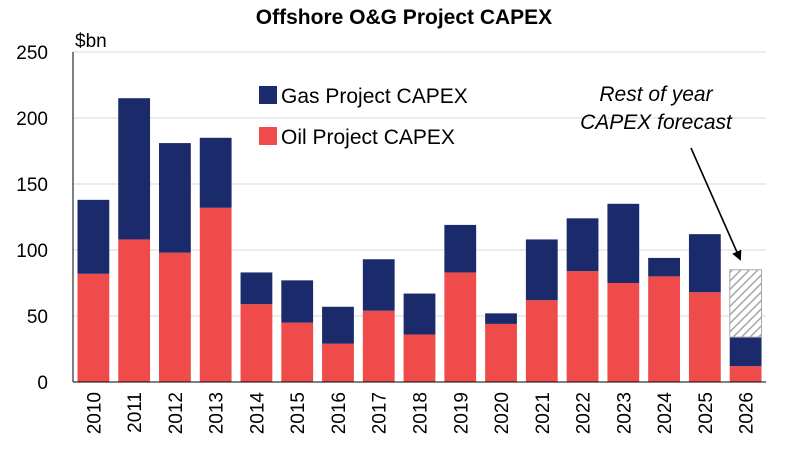 The image size is (808, 454). What do you see at coordinates (664, 329) in the screenshot?
I see `bar-oil-2024` at bounding box center [664, 329].